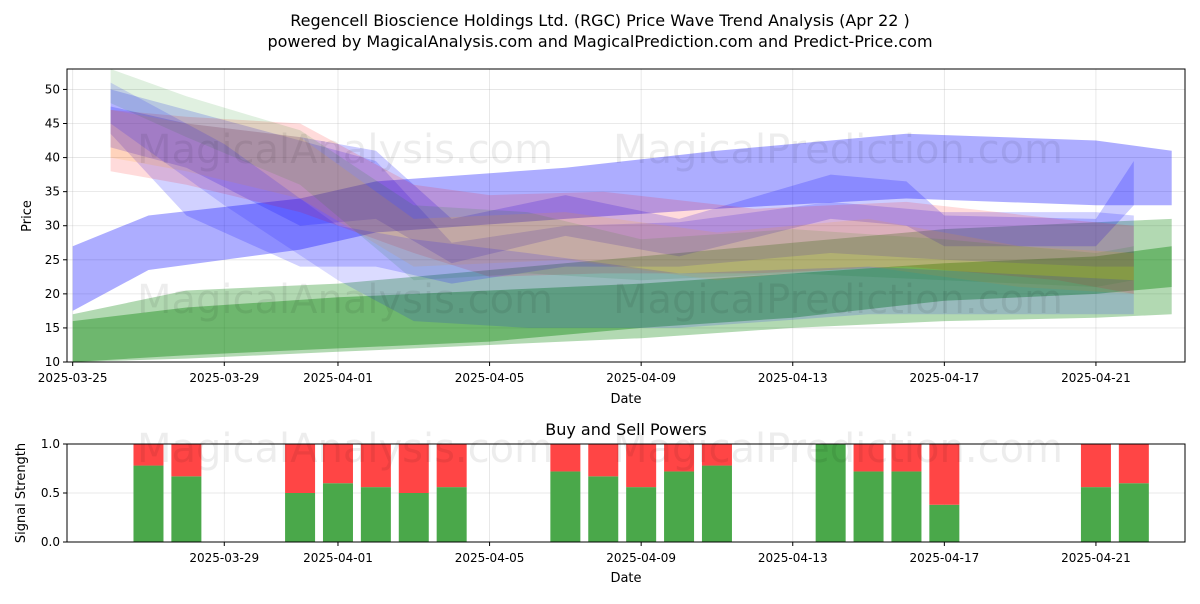 This screenshot has height=604, width=1200. I want to click on watermark-analysis-top: MagicalAnalysis.com, so click(345, 150).